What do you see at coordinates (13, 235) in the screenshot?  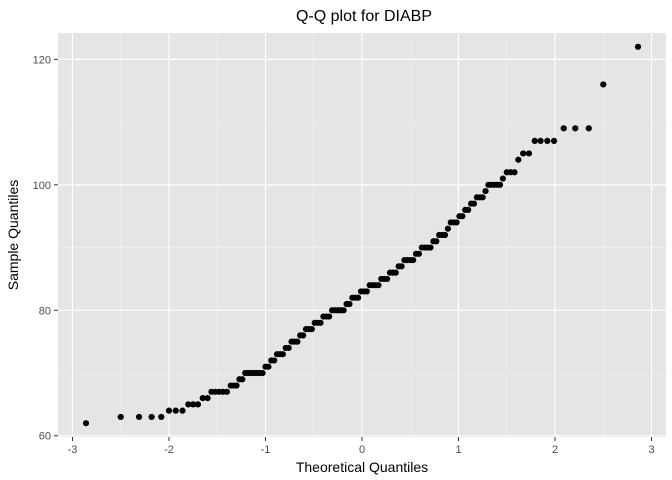 I see `y-axis-title: Sample Quantiles` at bounding box center [13, 235].